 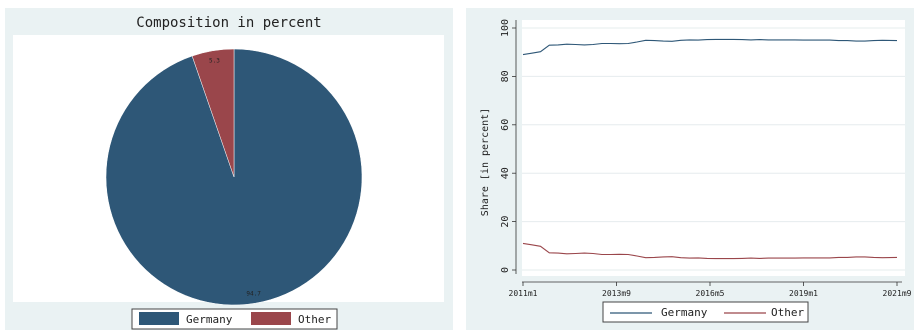 What do you see at coordinates (159, 318) in the screenshot?
I see `pie-legend-swatch-germany` at bounding box center [159, 318].